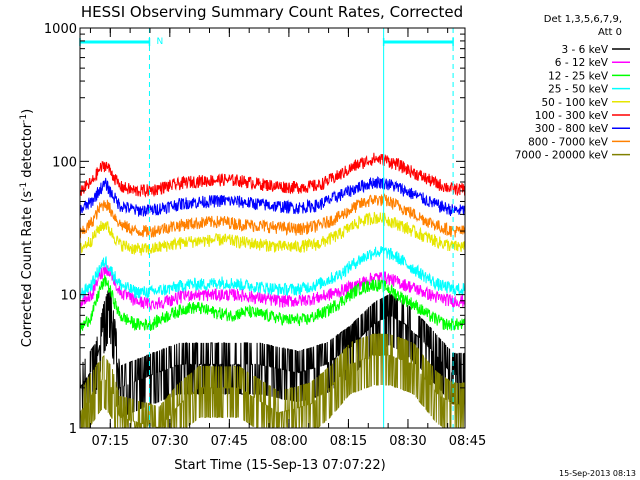 The width and height of the screenshot is (640, 480). Describe the element at coordinates (597, 473) in the screenshot. I see `generation-timestamp: 15-Sep-2013 08:13` at that location.